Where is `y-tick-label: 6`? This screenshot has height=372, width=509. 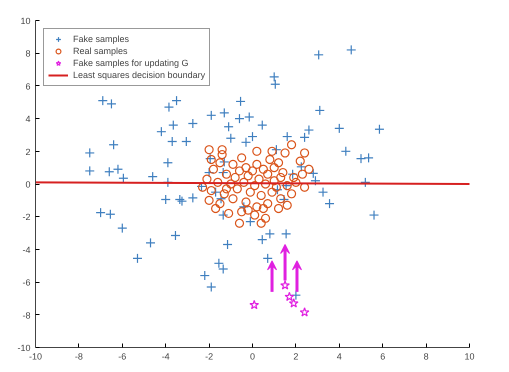
y-tick-label: 6 is located at coordinates (28, 86).